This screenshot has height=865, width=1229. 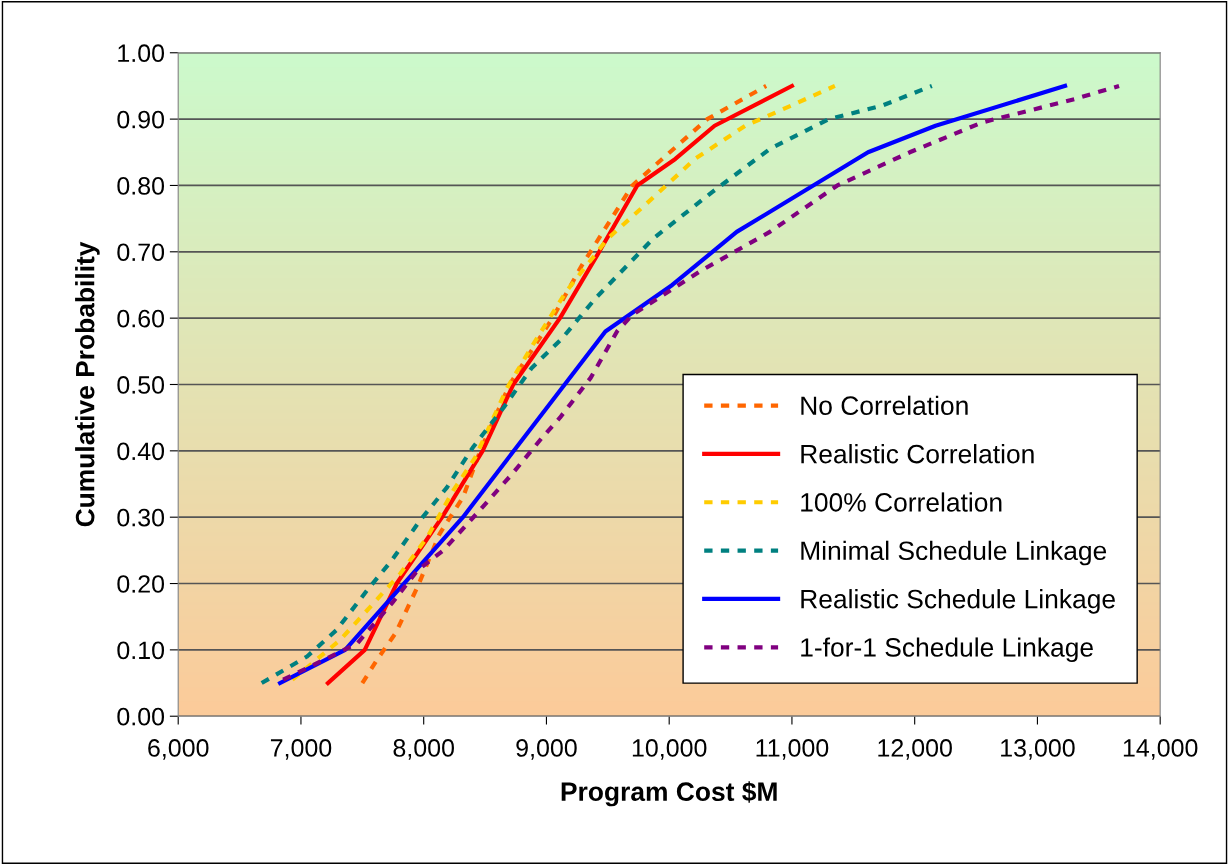 What do you see at coordinates (141, 716) in the screenshot?
I see `y-tick-label: 0.00` at bounding box center [141, 716].